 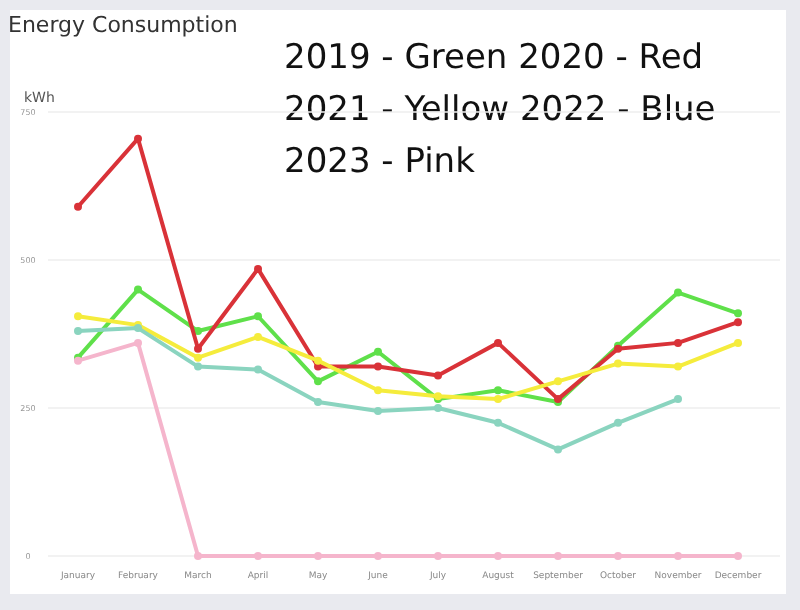 What do you see at coordinates (500, 110) in the screenshot?
I see `annotation: 2021 - Yellow 2022 - Blue` at bounding box center [500, 110].